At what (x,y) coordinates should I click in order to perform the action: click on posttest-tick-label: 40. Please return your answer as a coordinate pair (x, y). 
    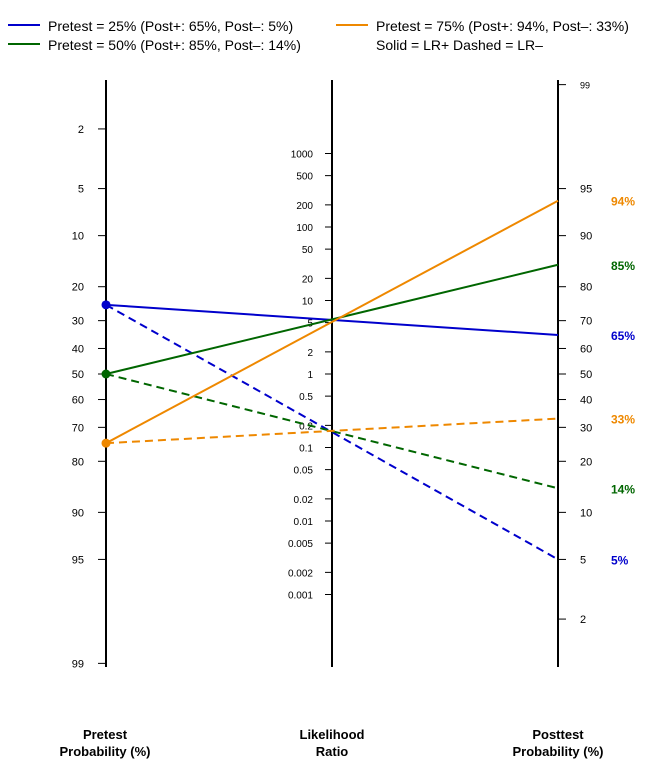
    Looking at the image, I should click on (586, 401).